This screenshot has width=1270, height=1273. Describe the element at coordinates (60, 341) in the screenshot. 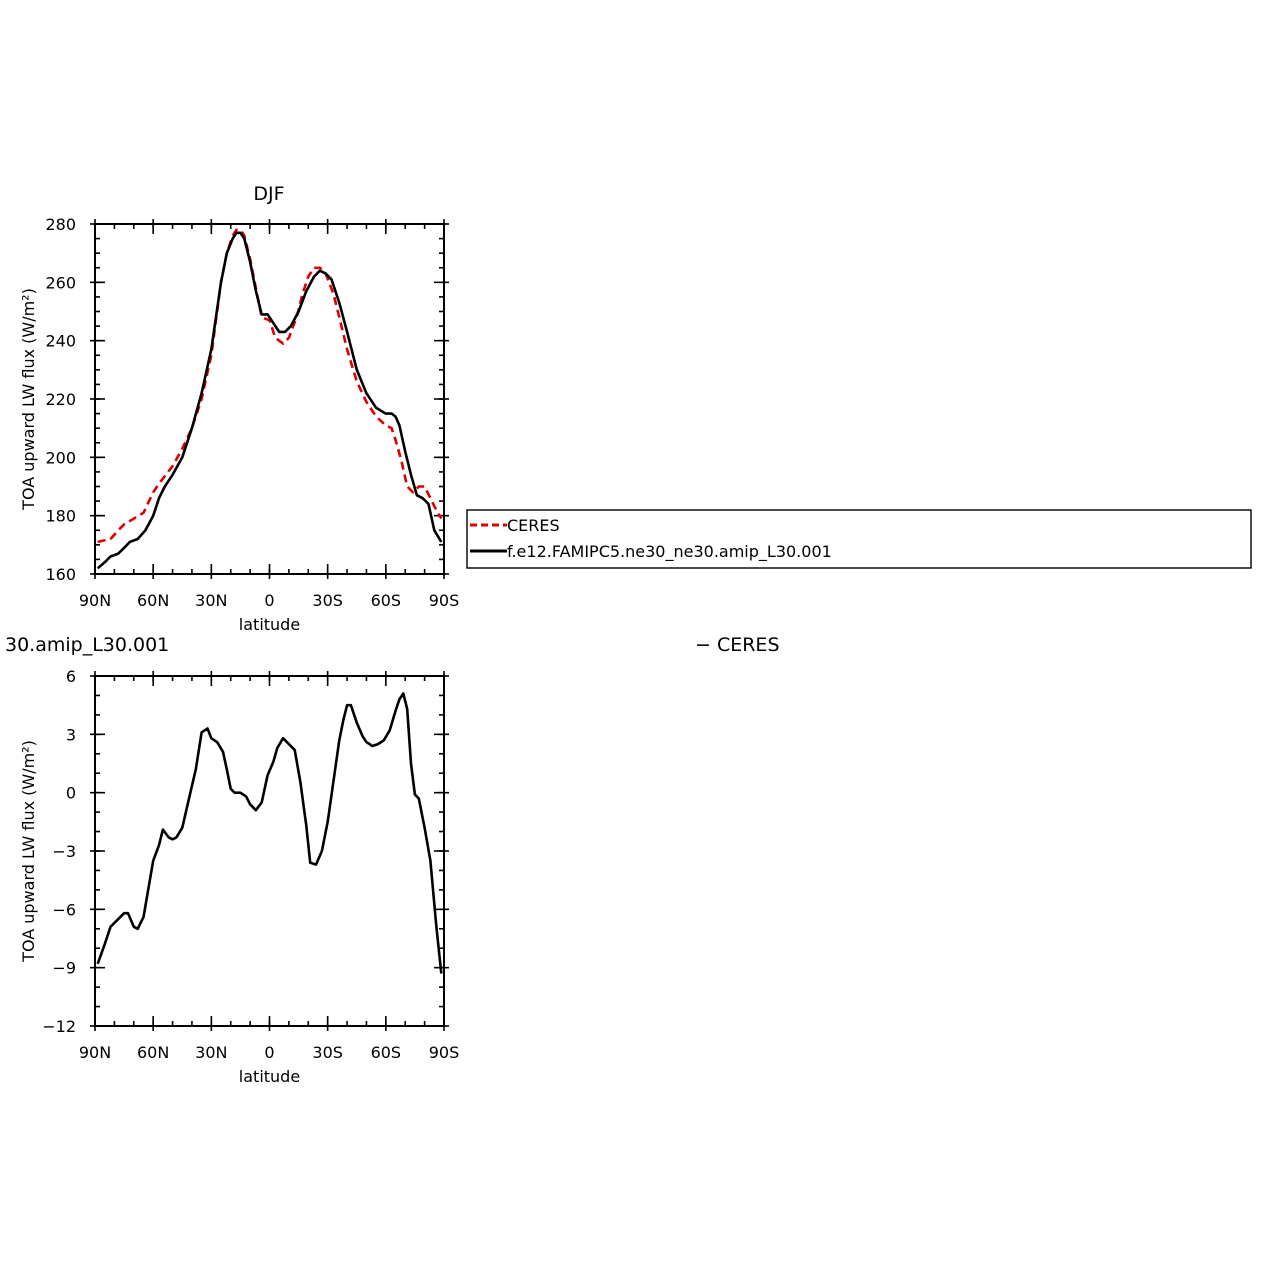

I see `y-tick-label: 240` at that location.